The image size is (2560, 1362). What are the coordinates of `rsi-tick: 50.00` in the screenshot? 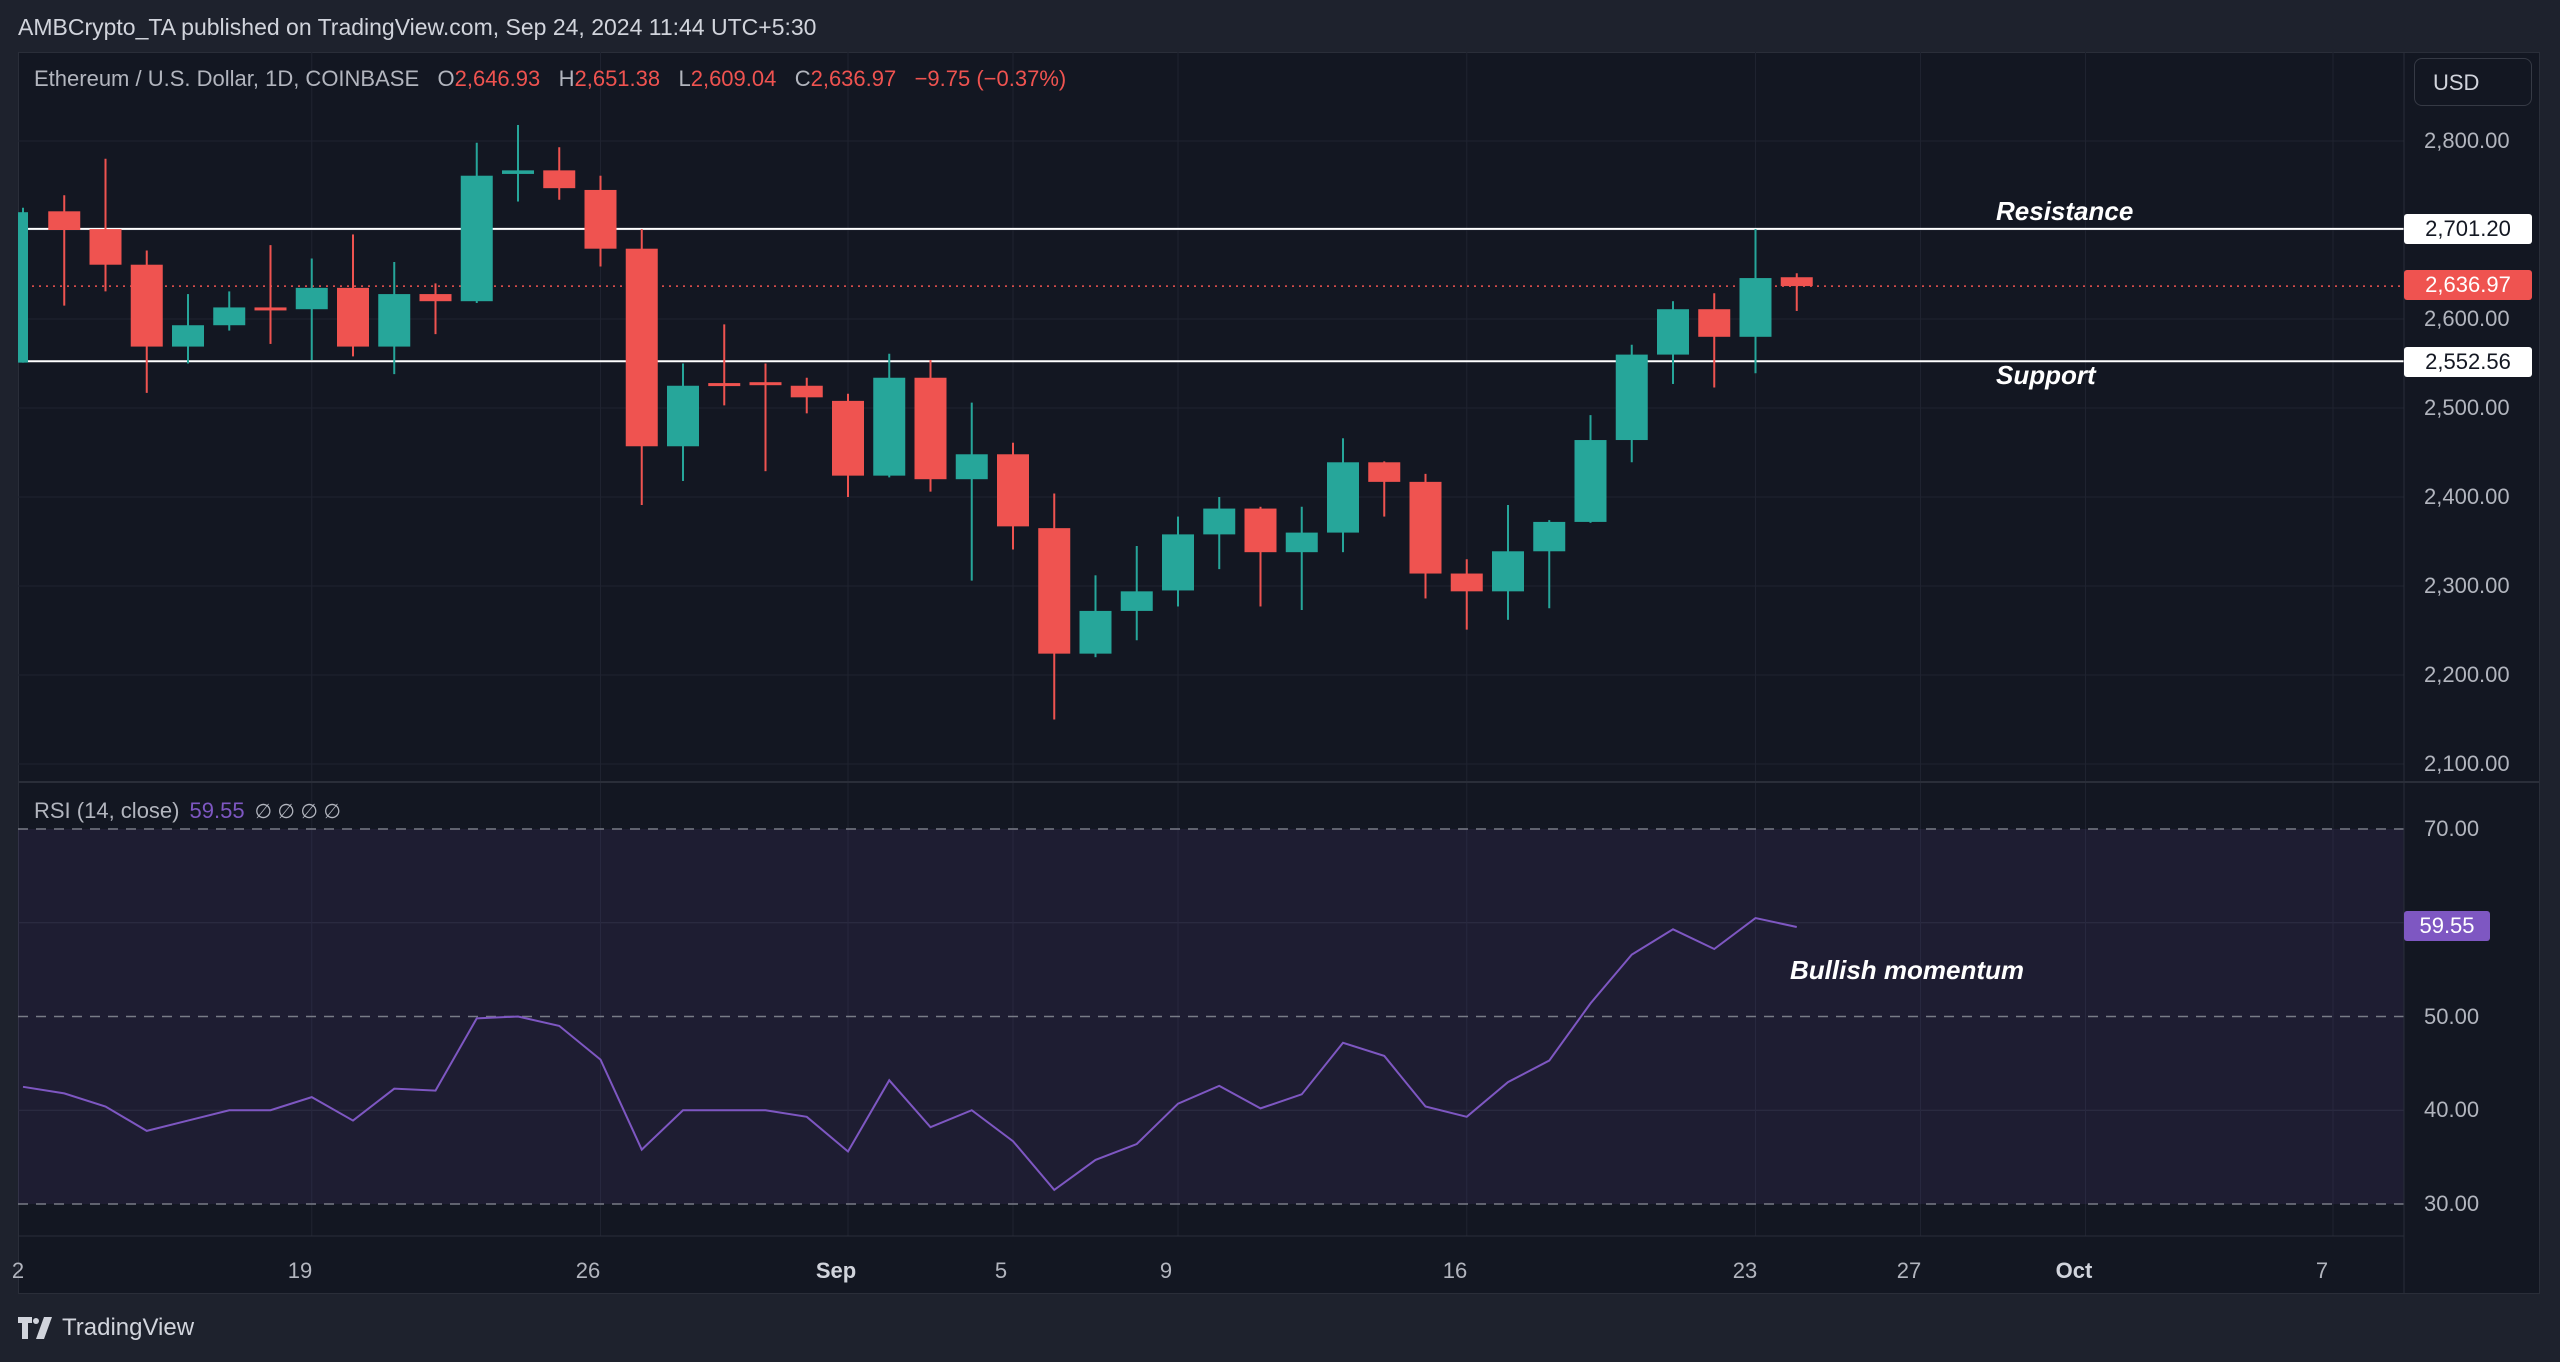 It's located at (2452, 1016).